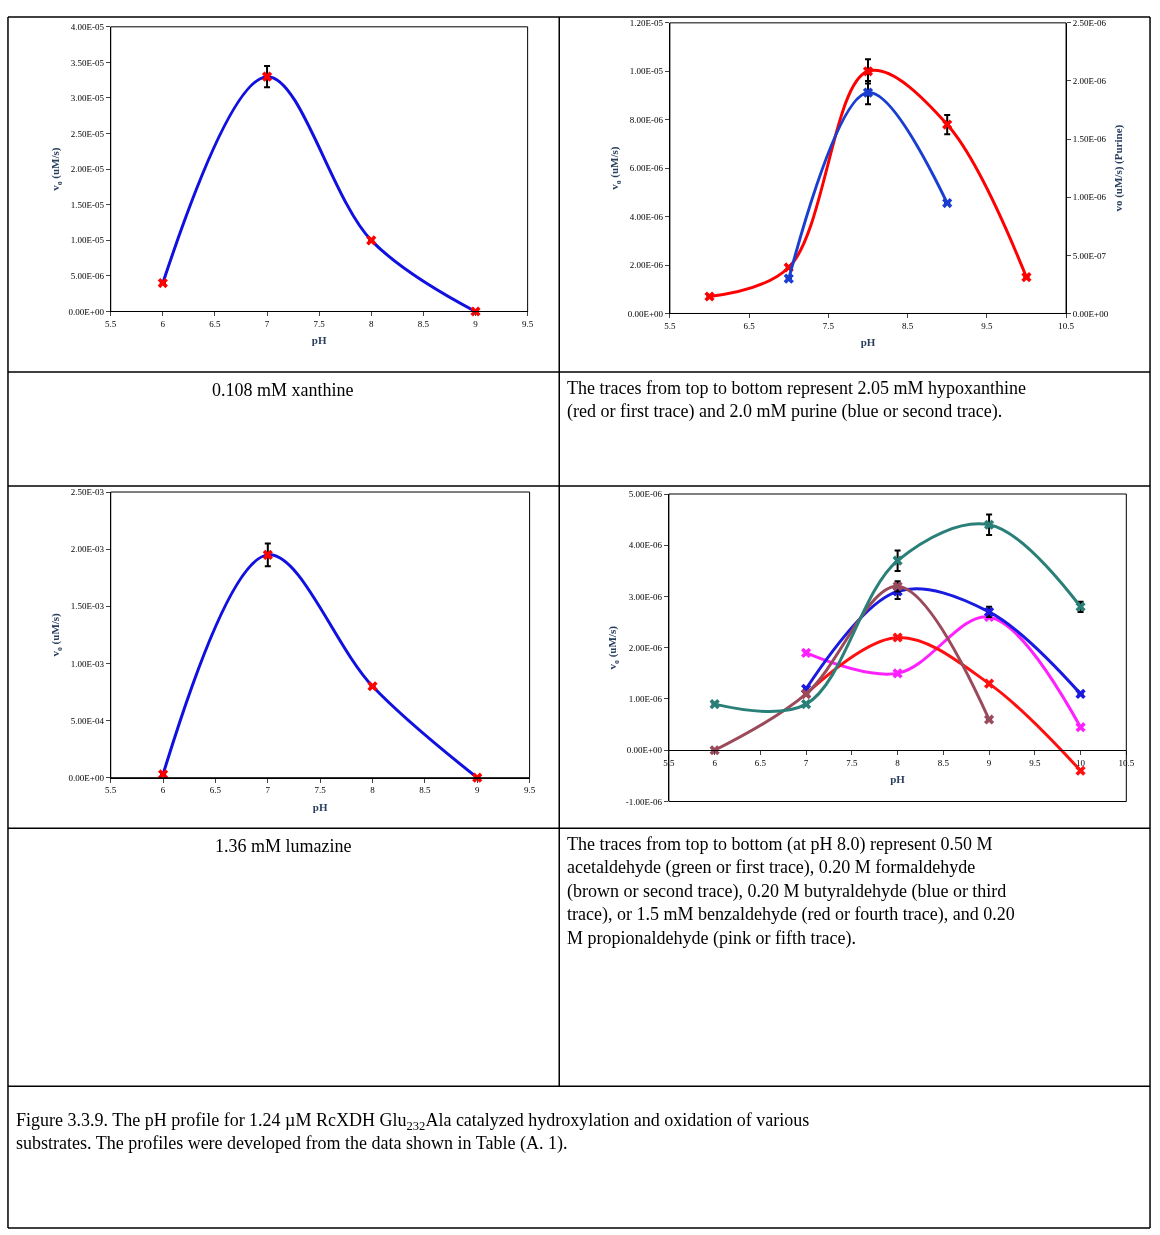 This screenshot has height=1235, width=1160. What do you see at coordinates (791, 891) in the screenshot?
I see `text: The traces from top to bottom (at pH 8.0) represent 0.50 M acetaldehyde (green or first trace), 0.20 M formaldehyde (brown or second trace), 0.20 M butyraldehyde (blue or third trace), or 1.5 mM benzaldehyde (red or fourth trace), and 0.20 M propionaldehyde (pink or fifth trace).` at bounding box center [791, 891].